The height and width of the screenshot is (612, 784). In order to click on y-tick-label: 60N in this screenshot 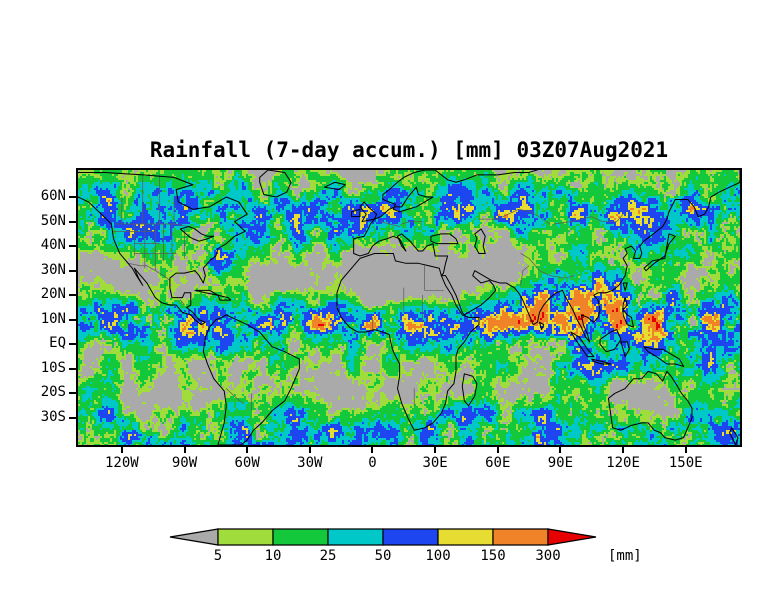, I will do `click(53, 196)`.